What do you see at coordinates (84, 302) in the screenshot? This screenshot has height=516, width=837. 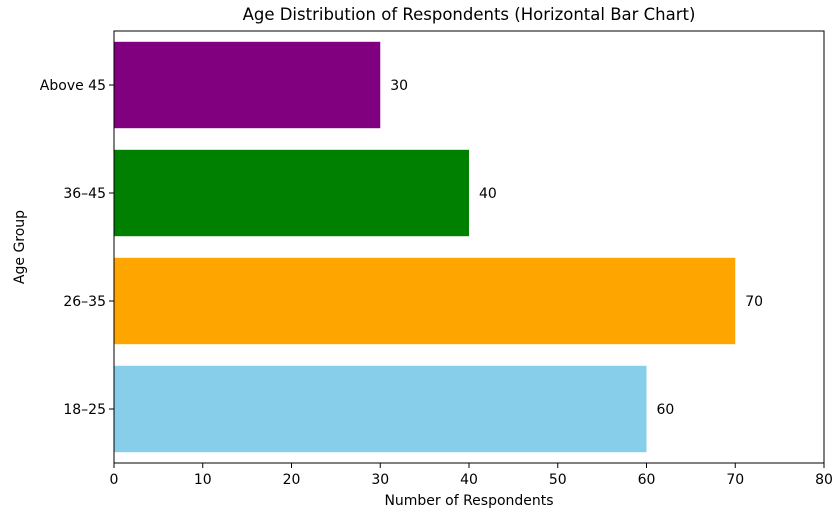 I see `y-tick-label-2: 26–35` at bounding box center [84, 302].